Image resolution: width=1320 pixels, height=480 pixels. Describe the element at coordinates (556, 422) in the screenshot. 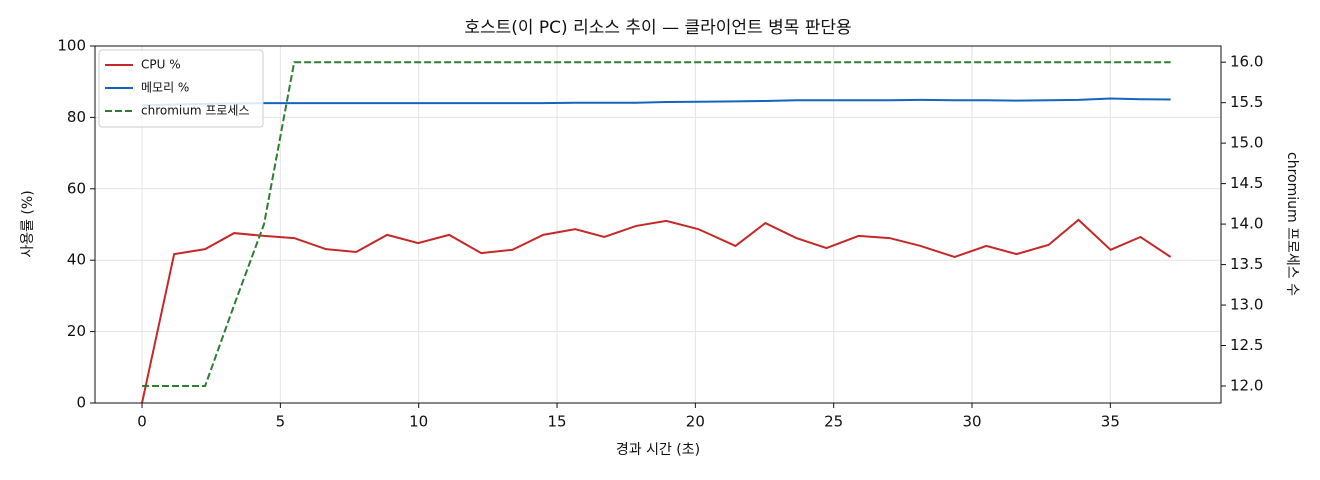

I see `x-tick-label: 15` at that location.